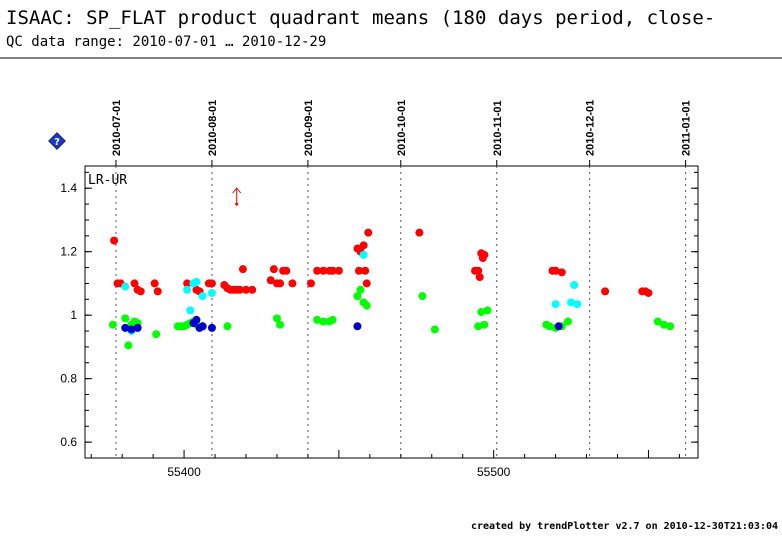 The height and width of the screenshot is (542, 782). Describe the element at coordinates (166, 42) in the screenshot. I see `chart-subtitle: QC data range: 2010-07-01 … 2010-12-29` at that location.